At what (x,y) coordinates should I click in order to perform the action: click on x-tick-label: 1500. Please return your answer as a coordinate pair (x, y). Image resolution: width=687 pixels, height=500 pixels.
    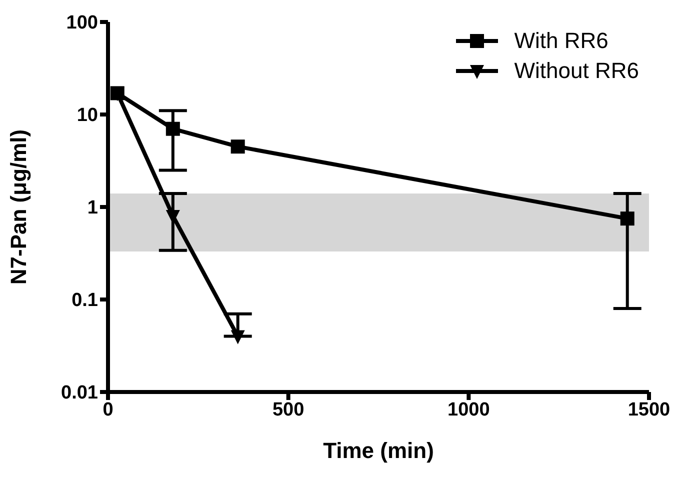
    Looking at the image, I should click on (649, 409).